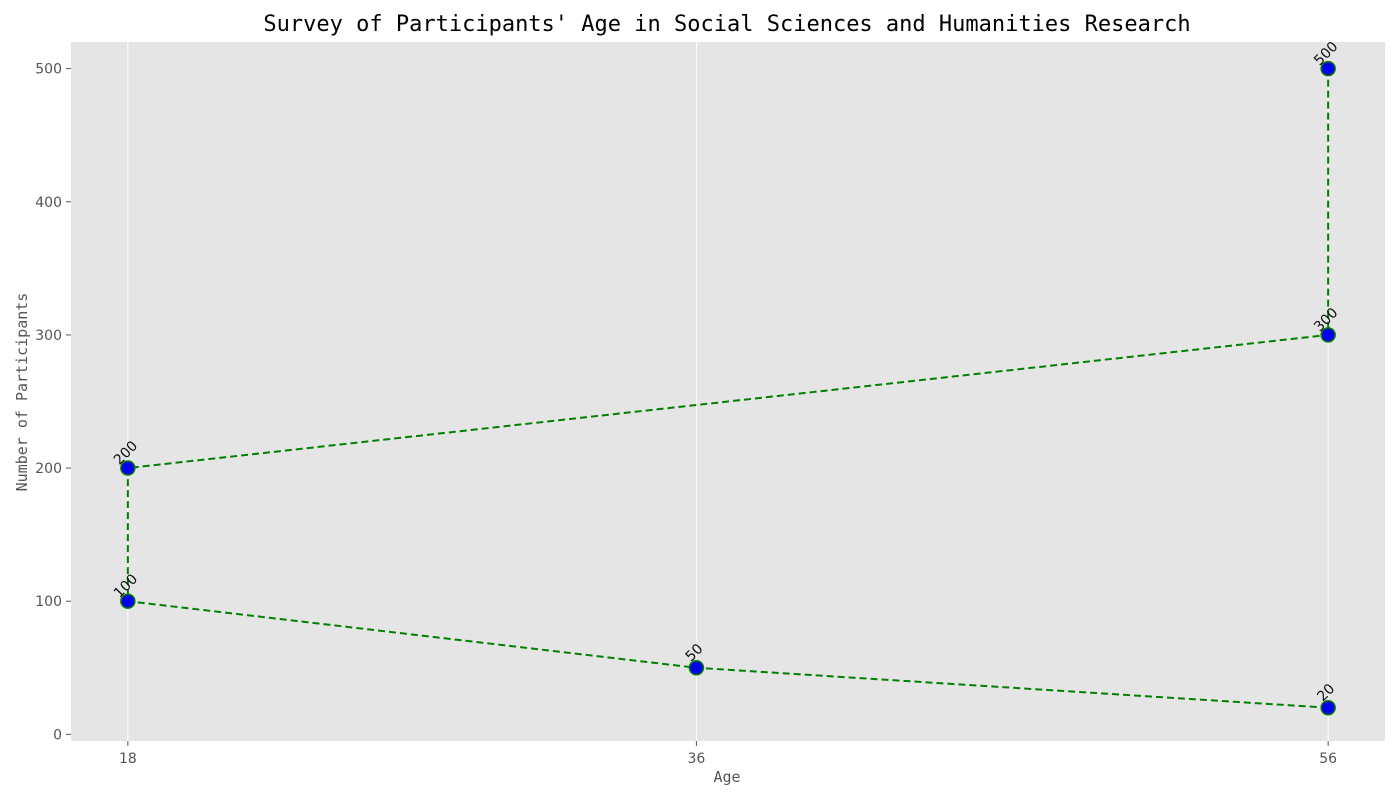 This screenshot has height=800, width=1400. I want to click on x-tick-label: 18, so click(128, 759).